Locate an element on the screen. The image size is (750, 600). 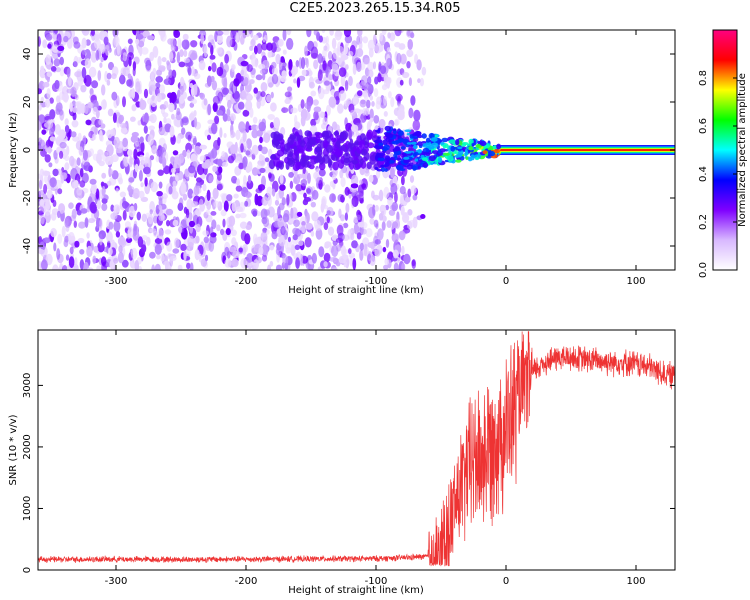
snr-x-tick-label: -300 is located at coordinates (116, 581).